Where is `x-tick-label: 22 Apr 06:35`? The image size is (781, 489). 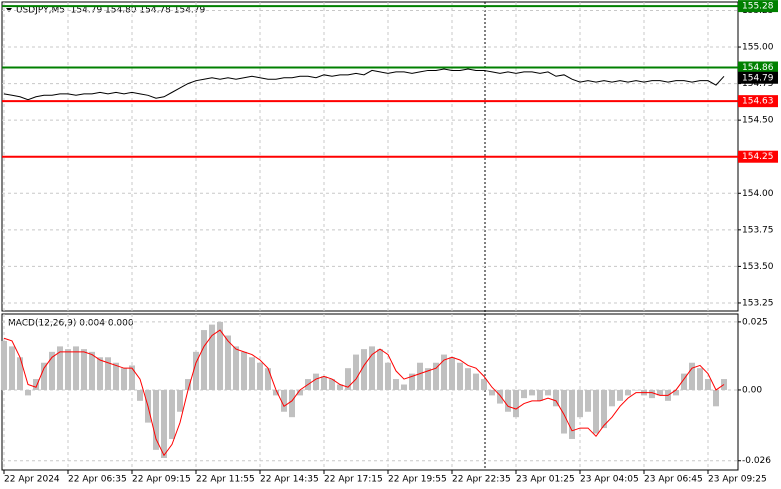
x-tick-label: 22 Apr 06:35 is located at coordinates (97, 480).